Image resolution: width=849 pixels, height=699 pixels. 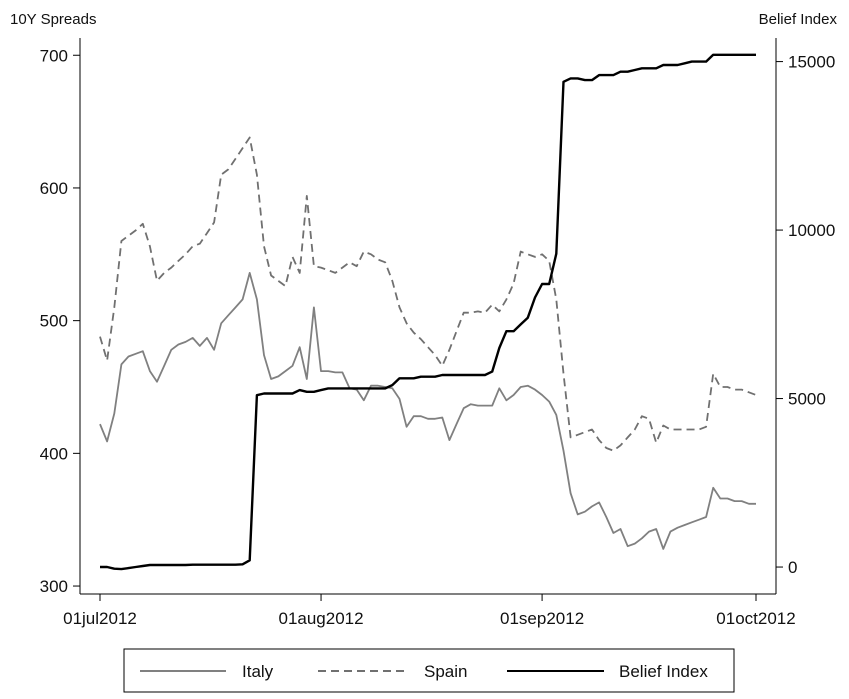 I want to click on left-axis-title: 10Y Spreads, so click(x=53, y=19).